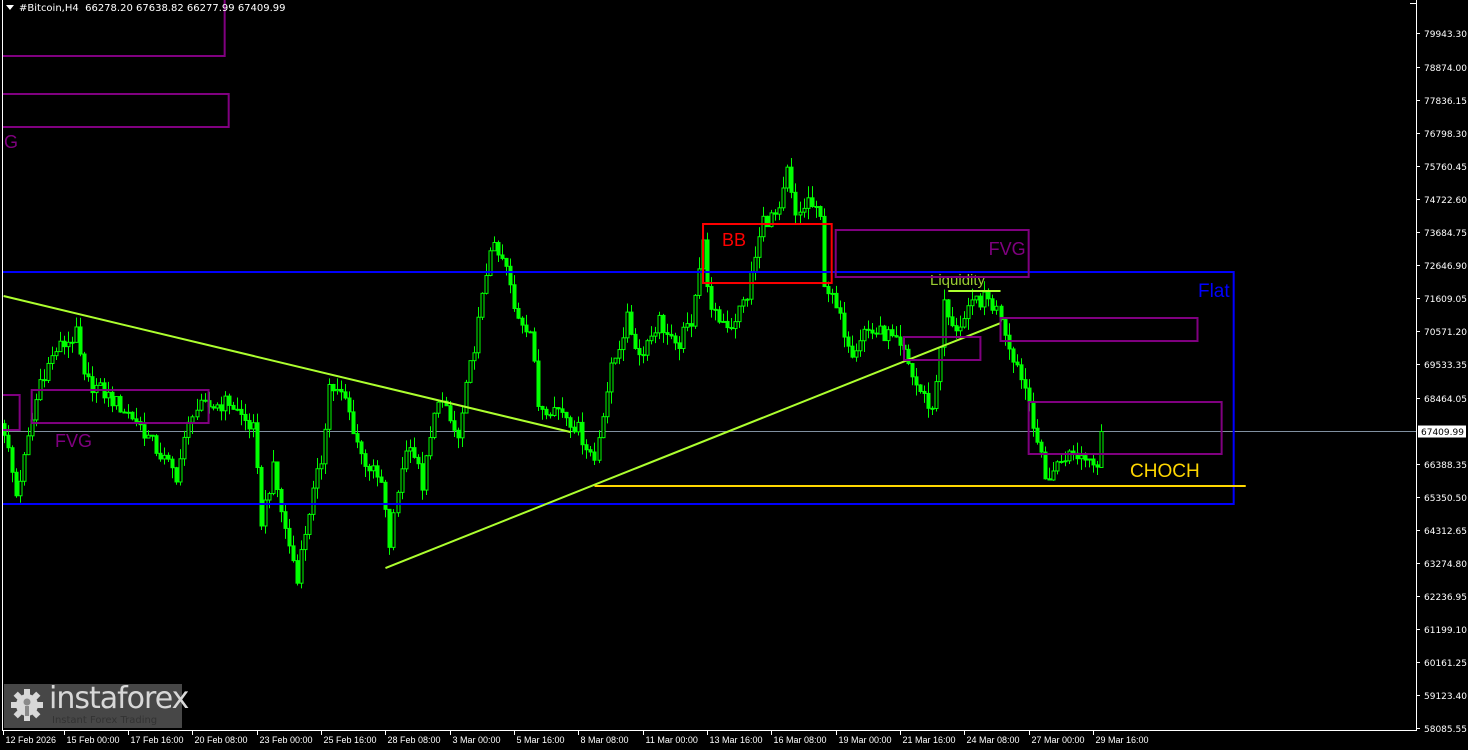 The image size is (1468, 750). What do you see at coordinates (929, 740) in the screenshot?
I see `x-tick-label: 21 Mar 16:00` at bounding box center [929, 740].